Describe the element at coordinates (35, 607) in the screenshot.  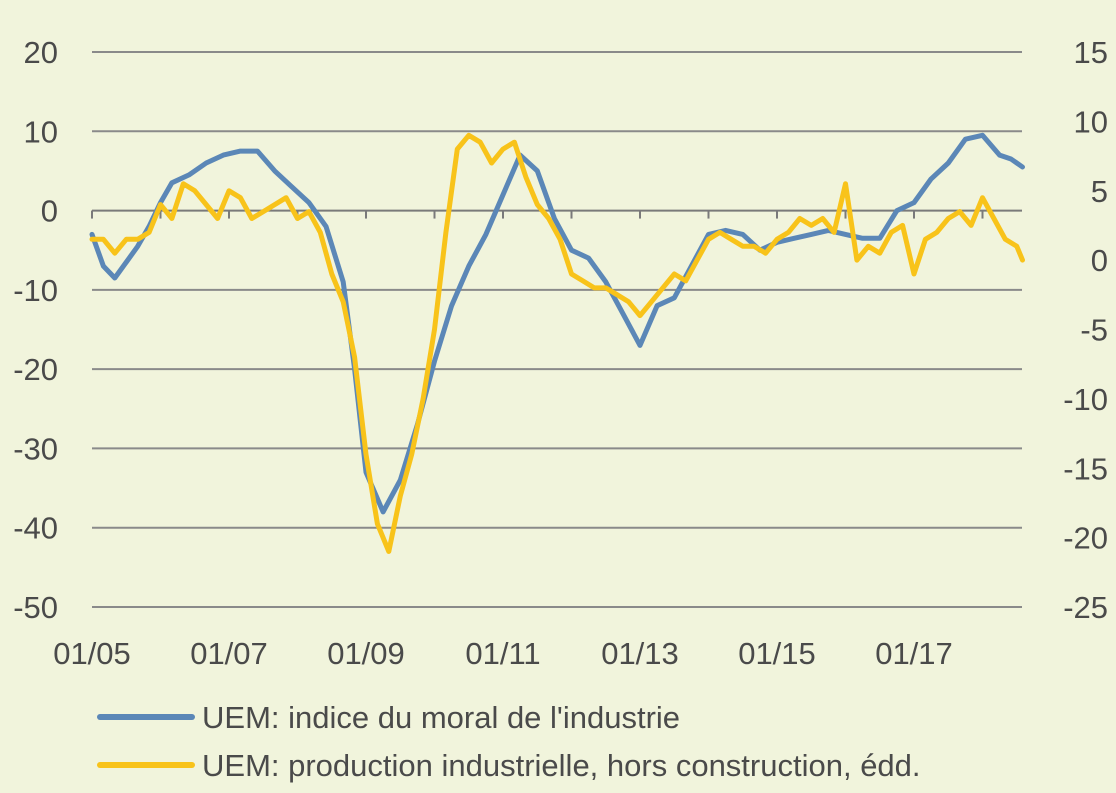
I see `left-tick-label: -50` at that location.